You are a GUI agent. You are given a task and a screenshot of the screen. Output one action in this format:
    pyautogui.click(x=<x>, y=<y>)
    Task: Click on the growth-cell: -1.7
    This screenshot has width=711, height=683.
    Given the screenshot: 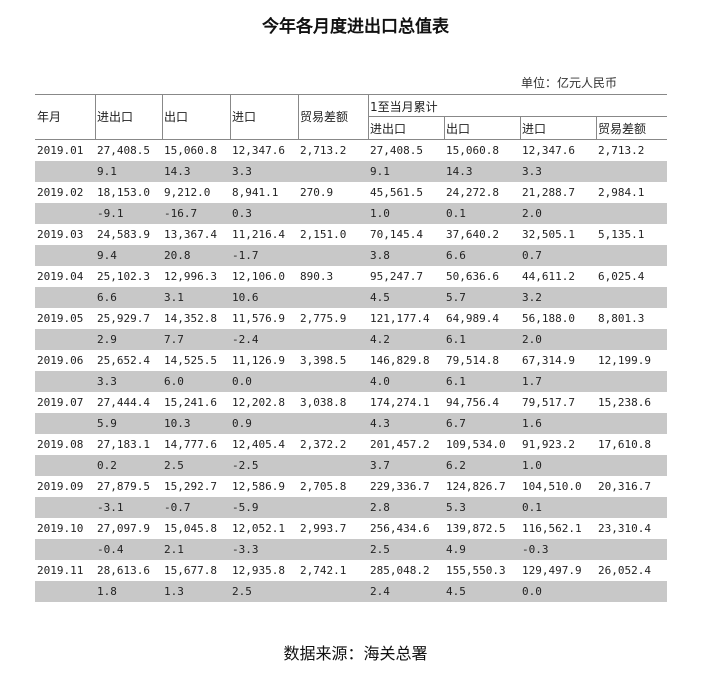 What is the action you would take?
    pyautogui.click(x=245, y=255)
    